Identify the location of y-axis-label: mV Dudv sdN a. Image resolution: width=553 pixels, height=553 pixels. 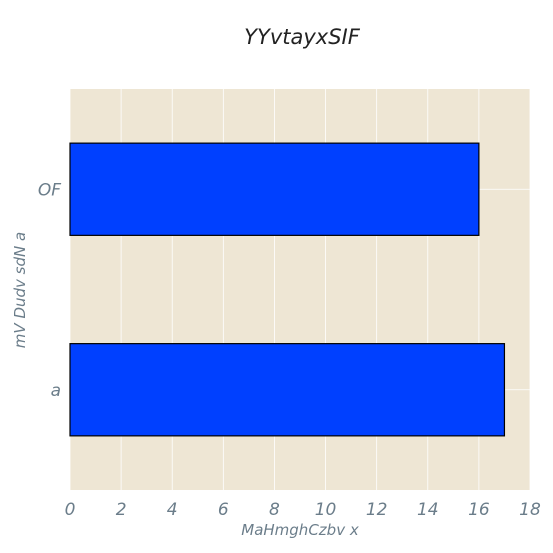
(20, 290).